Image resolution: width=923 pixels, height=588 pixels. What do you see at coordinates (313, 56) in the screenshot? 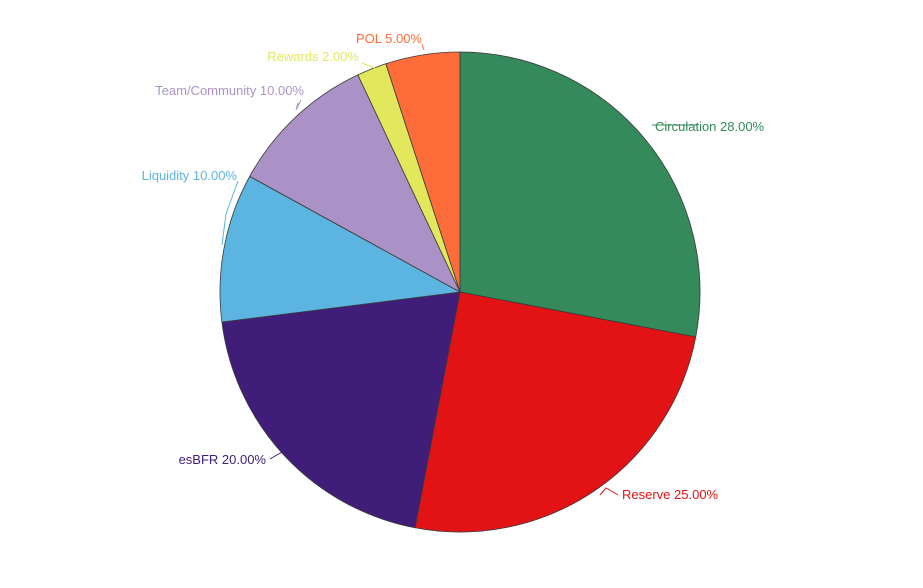
I see `slice-label-rewards: Rewards 2.00%` at bounding box center [313, 56].